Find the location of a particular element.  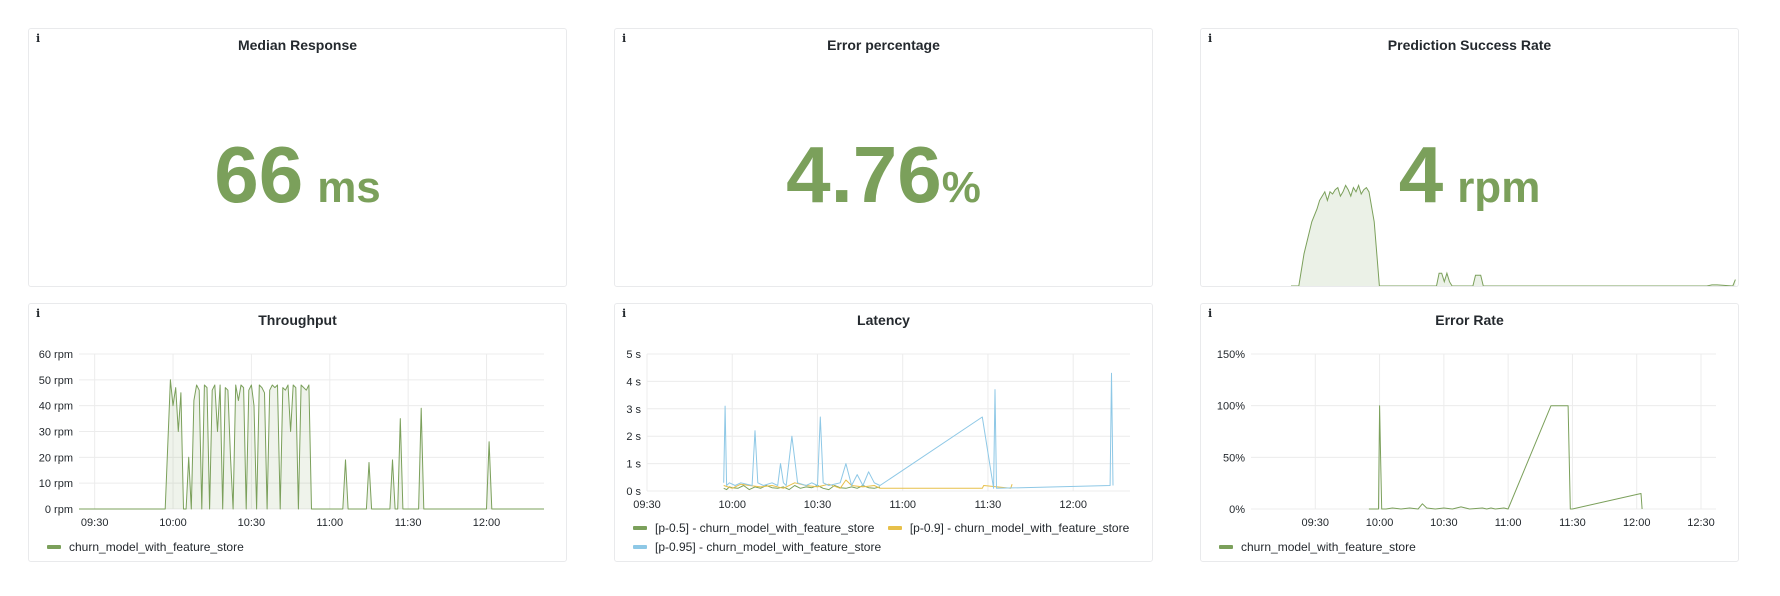

series-area is located at coordinates (311, 444).